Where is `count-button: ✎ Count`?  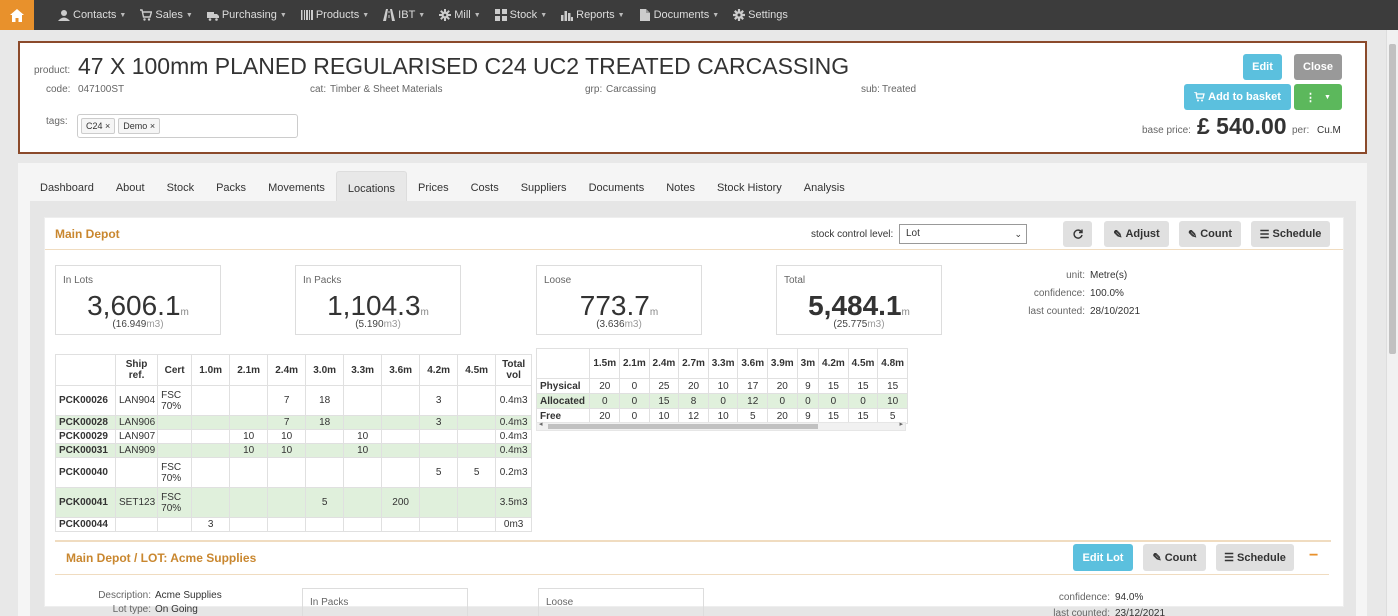
count-button: ✎ Count is located at coordinates (1210, 234).